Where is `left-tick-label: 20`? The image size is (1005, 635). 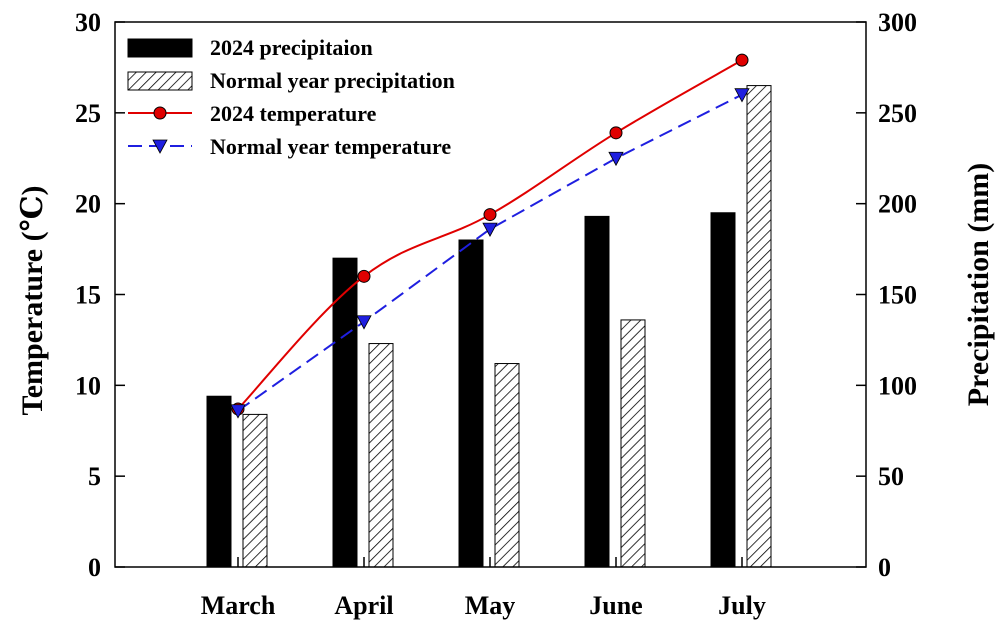
left-tick-label: 20 is located at coordinates (88, 204).